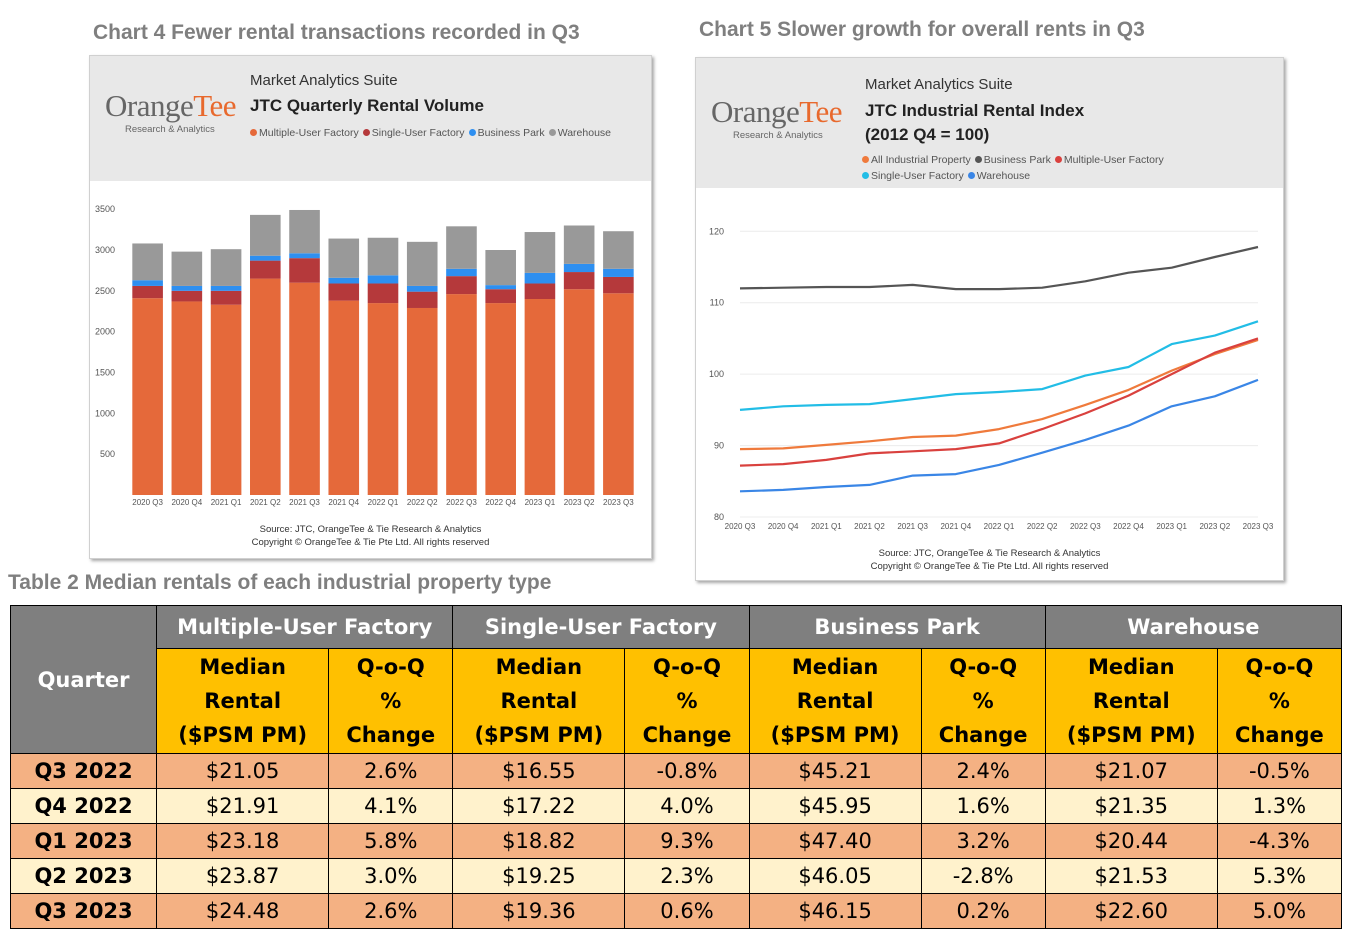 This screenshot has height=935, width=1350. Describe the element at coordinates (1085, 526) in the screenshot. I see `x-tick-label: 2022 Q3` at that location.